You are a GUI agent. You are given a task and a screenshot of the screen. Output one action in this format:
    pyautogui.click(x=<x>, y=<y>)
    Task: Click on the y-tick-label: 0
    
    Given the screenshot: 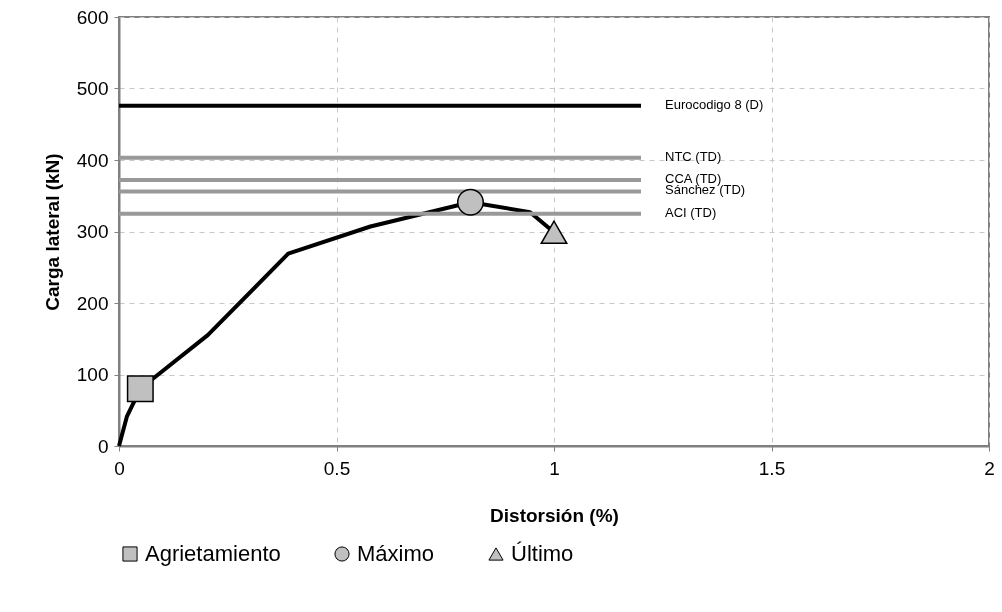 What is the action you would take?
    pyautogui.click(x=103, y=446)
    